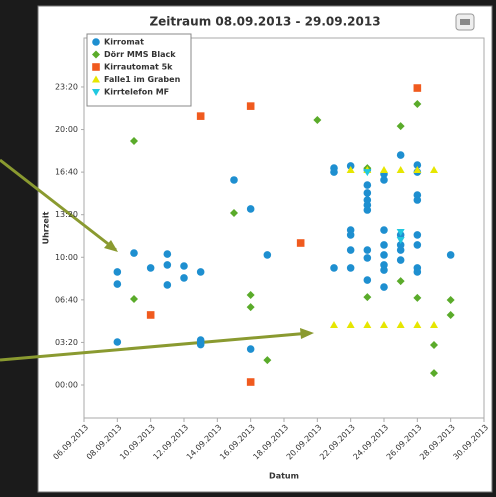  Describe the element at coordinates (58, 205) in the screenshot. I see `annotation-arrow` at that location.